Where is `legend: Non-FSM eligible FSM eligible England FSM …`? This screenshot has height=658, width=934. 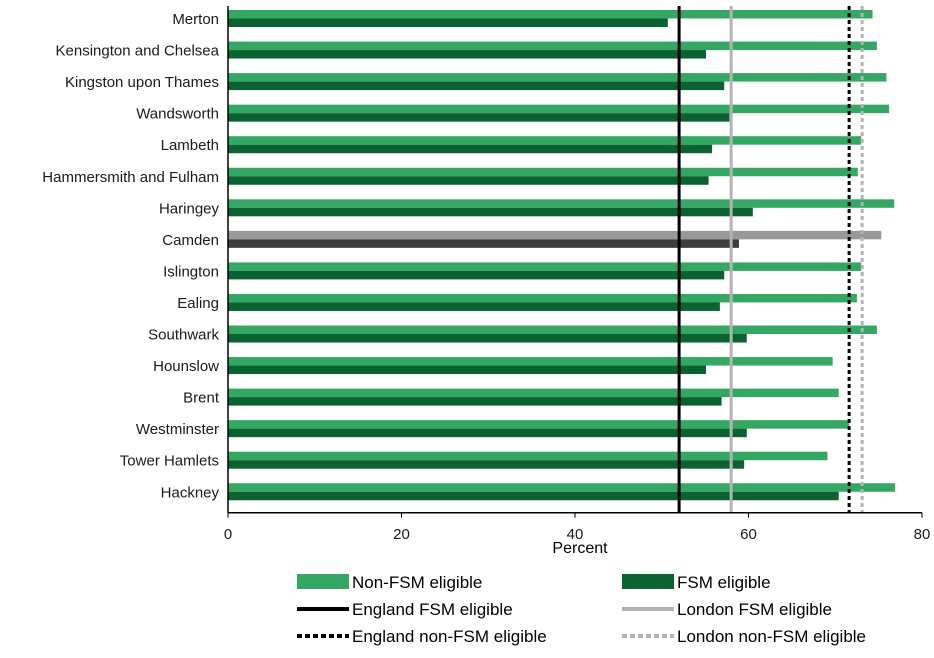
legend: Non-FSM eligible FSM eligible England FSM … is located at coordinates (581, 609).